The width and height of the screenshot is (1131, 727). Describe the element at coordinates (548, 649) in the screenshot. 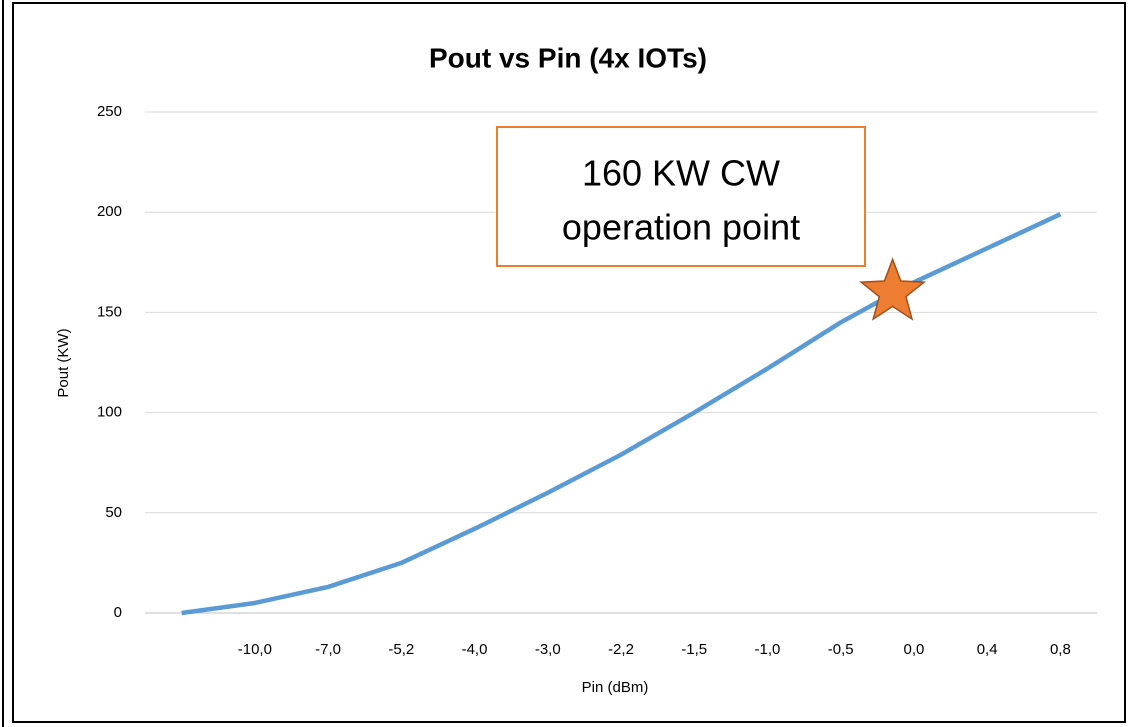

I see `x-tick-label: -3,0` at that location.